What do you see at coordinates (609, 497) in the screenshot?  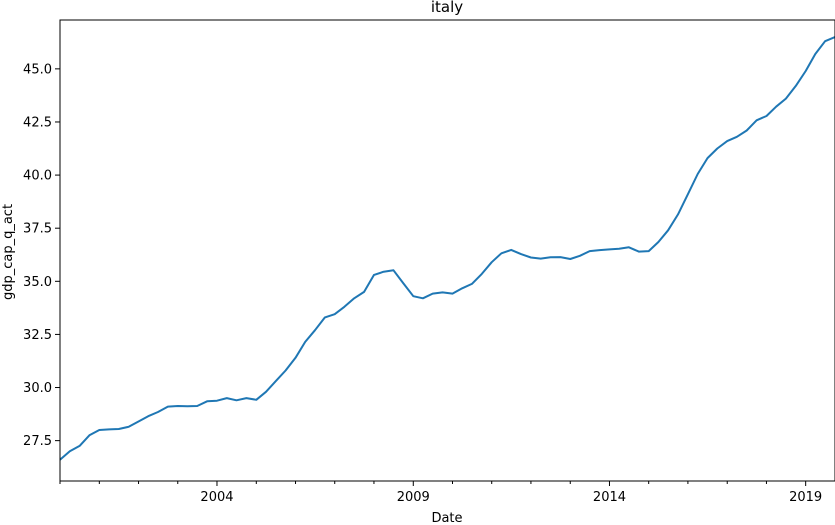 I see `x-tick-label: 2014` at bounding box center [609, 497].